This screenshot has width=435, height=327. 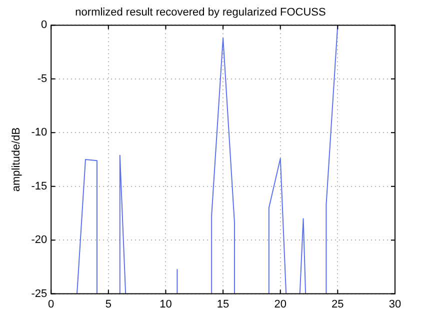 I want to click on chart-title: normlized result recovered by regularized FOCUSS, so click(x=200, y=12).